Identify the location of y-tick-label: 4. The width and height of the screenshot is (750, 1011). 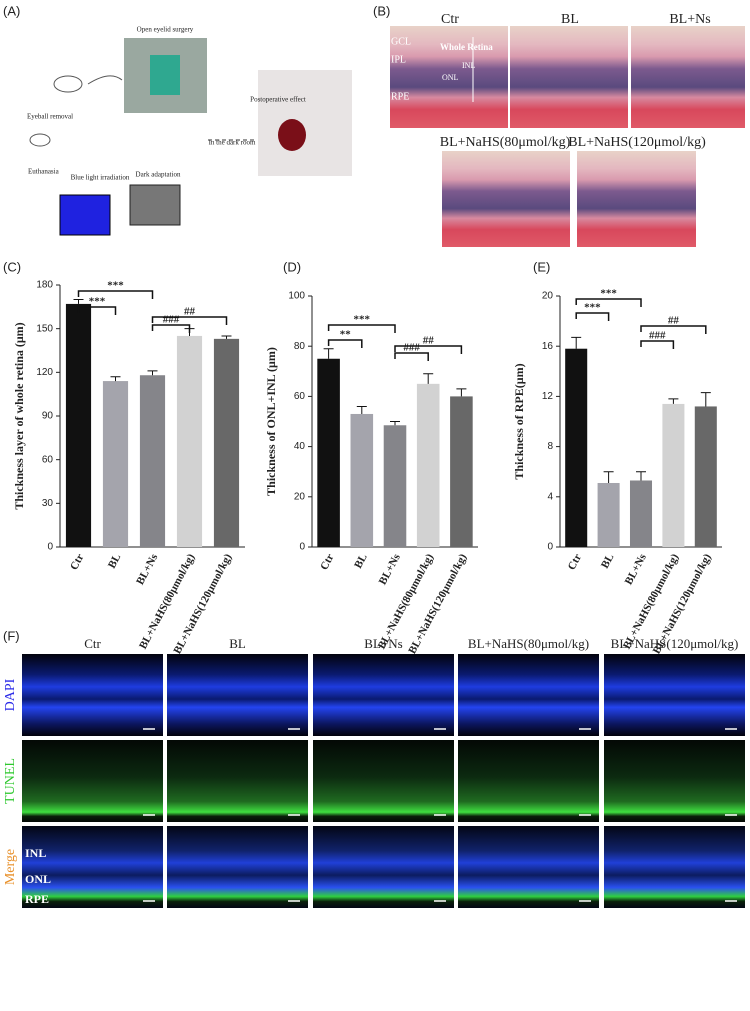
(550, 496).